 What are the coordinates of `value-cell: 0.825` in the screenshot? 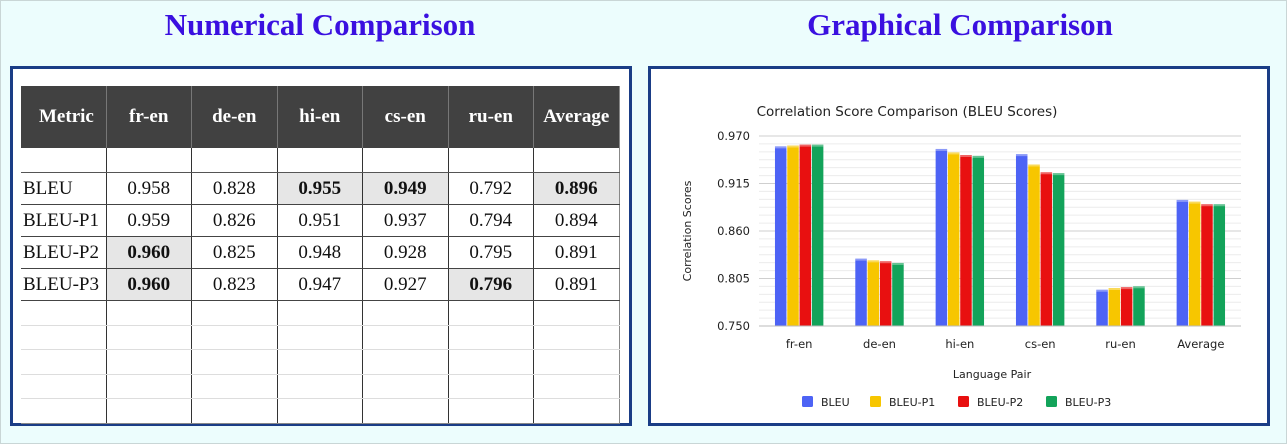 It's located at (234, 252).